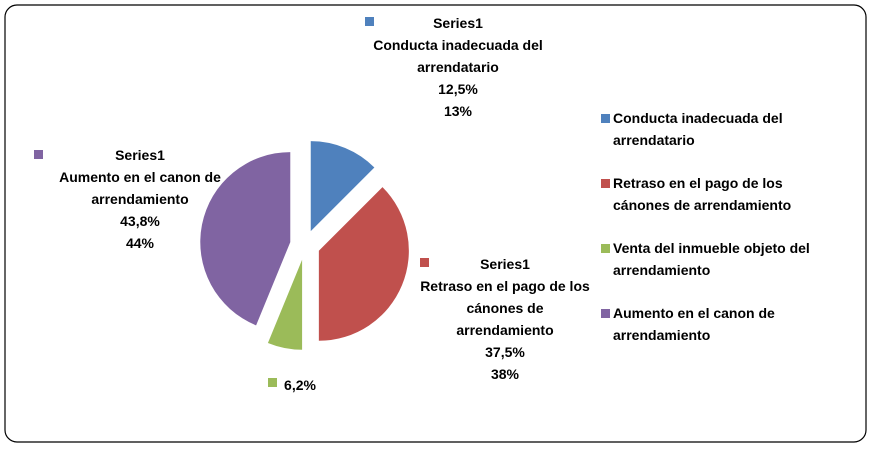 The image size is (873, 449). Describe the element at coordinates (458, 111) in the screenshot. I see `label-percent: 13%` at that location.